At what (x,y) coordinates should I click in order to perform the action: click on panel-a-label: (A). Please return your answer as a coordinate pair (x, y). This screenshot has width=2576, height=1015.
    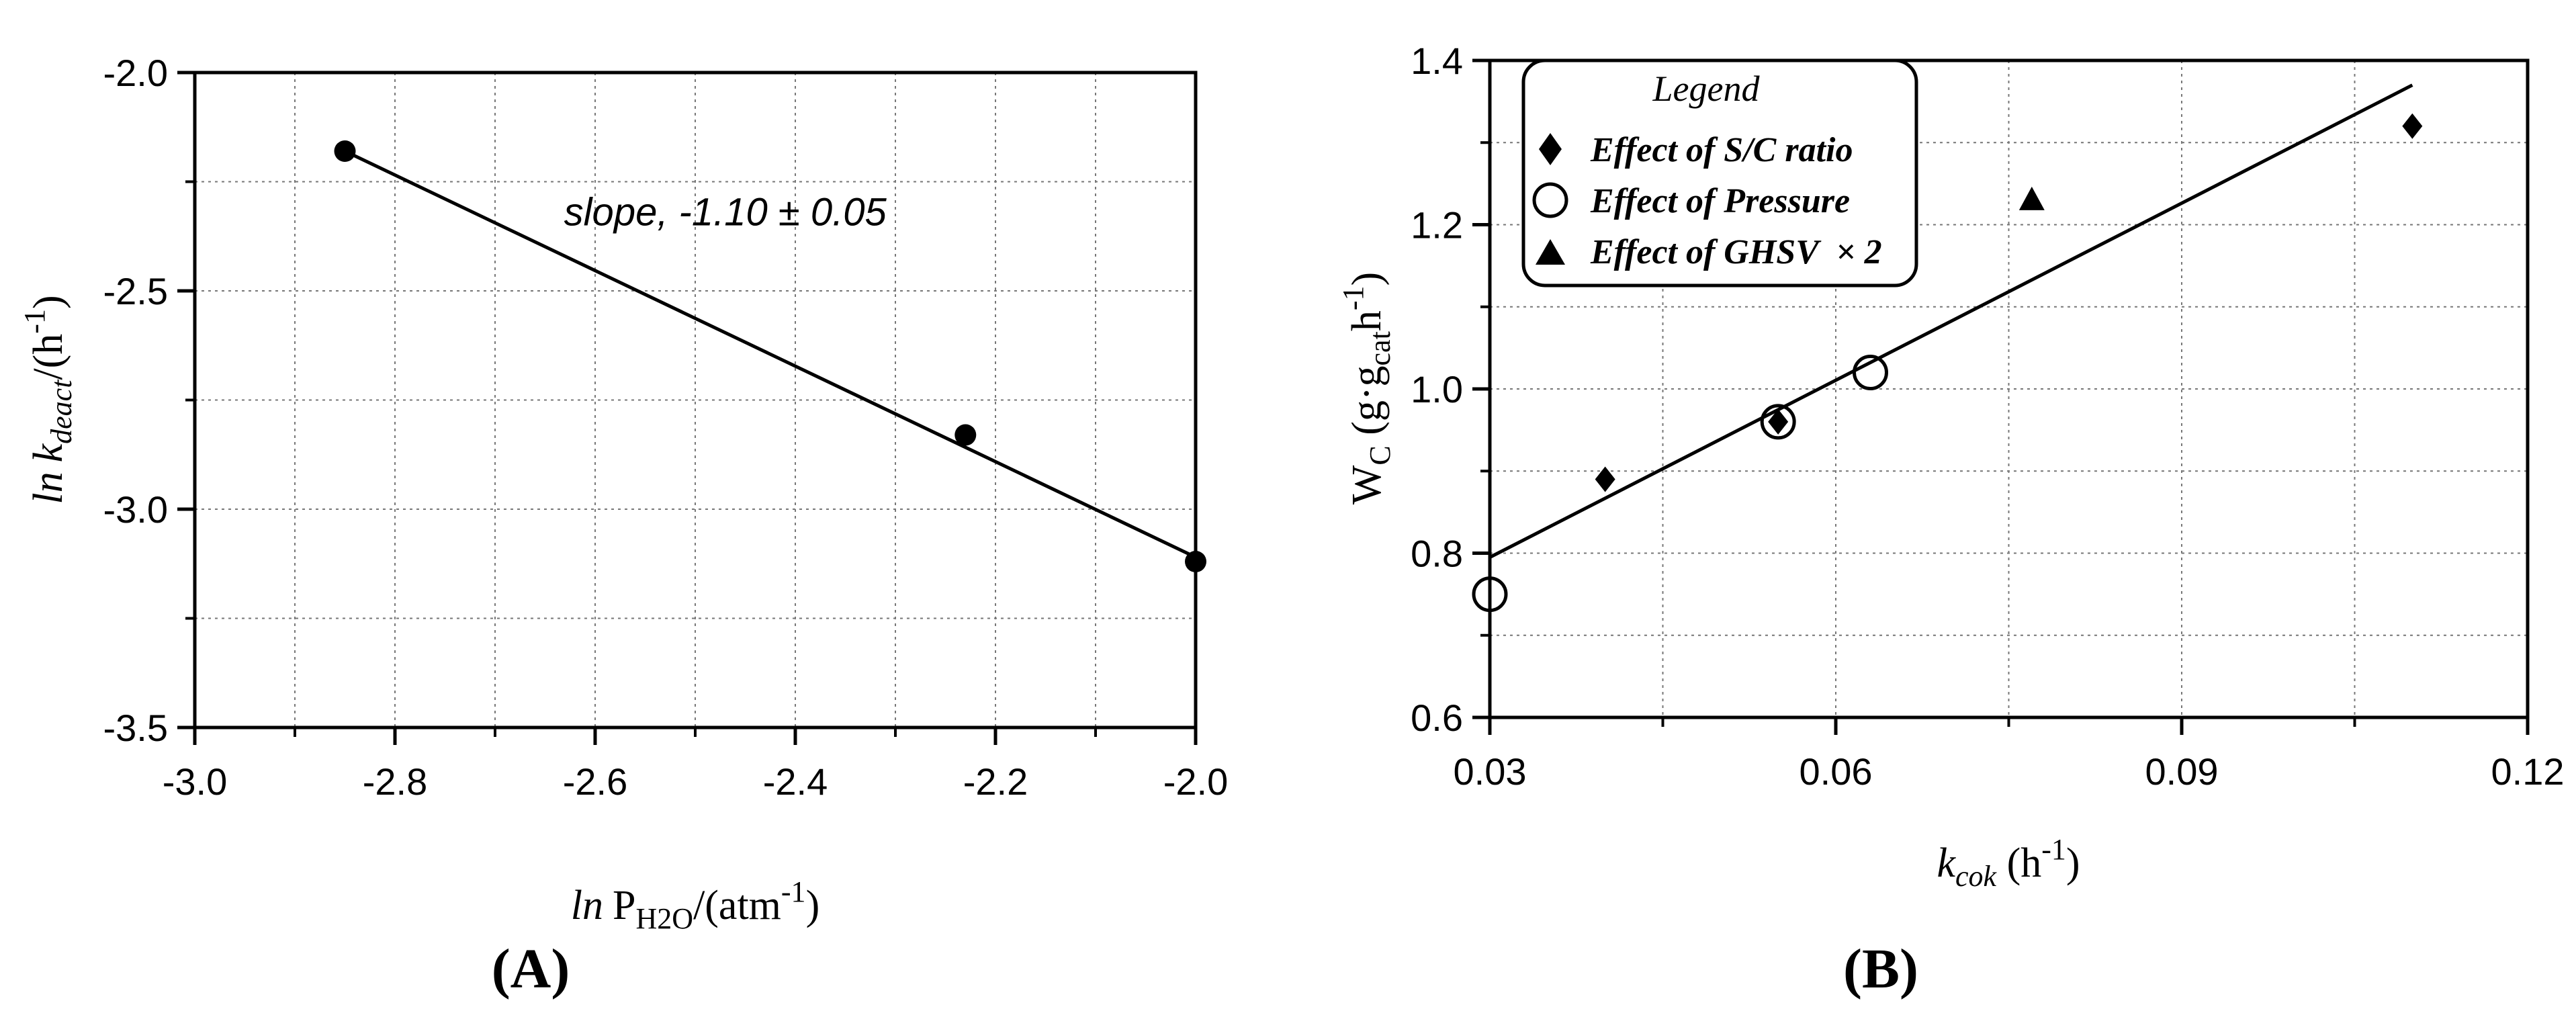
    Looking at the image, I should click on (531, 969).